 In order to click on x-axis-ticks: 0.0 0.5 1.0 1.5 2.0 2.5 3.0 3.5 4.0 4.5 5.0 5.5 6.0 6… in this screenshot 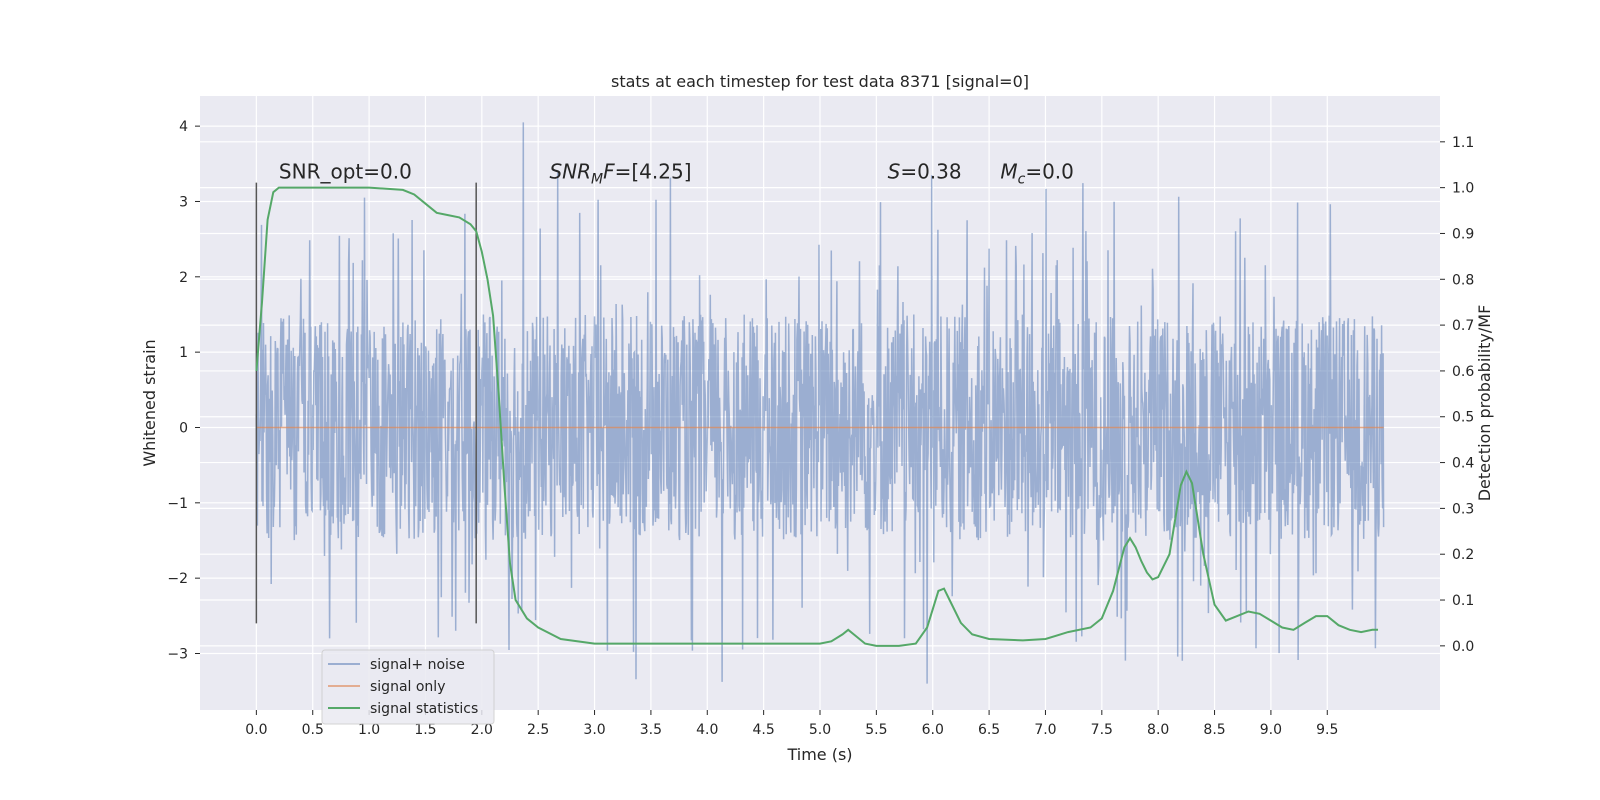, I will do `click(791, 724)`.